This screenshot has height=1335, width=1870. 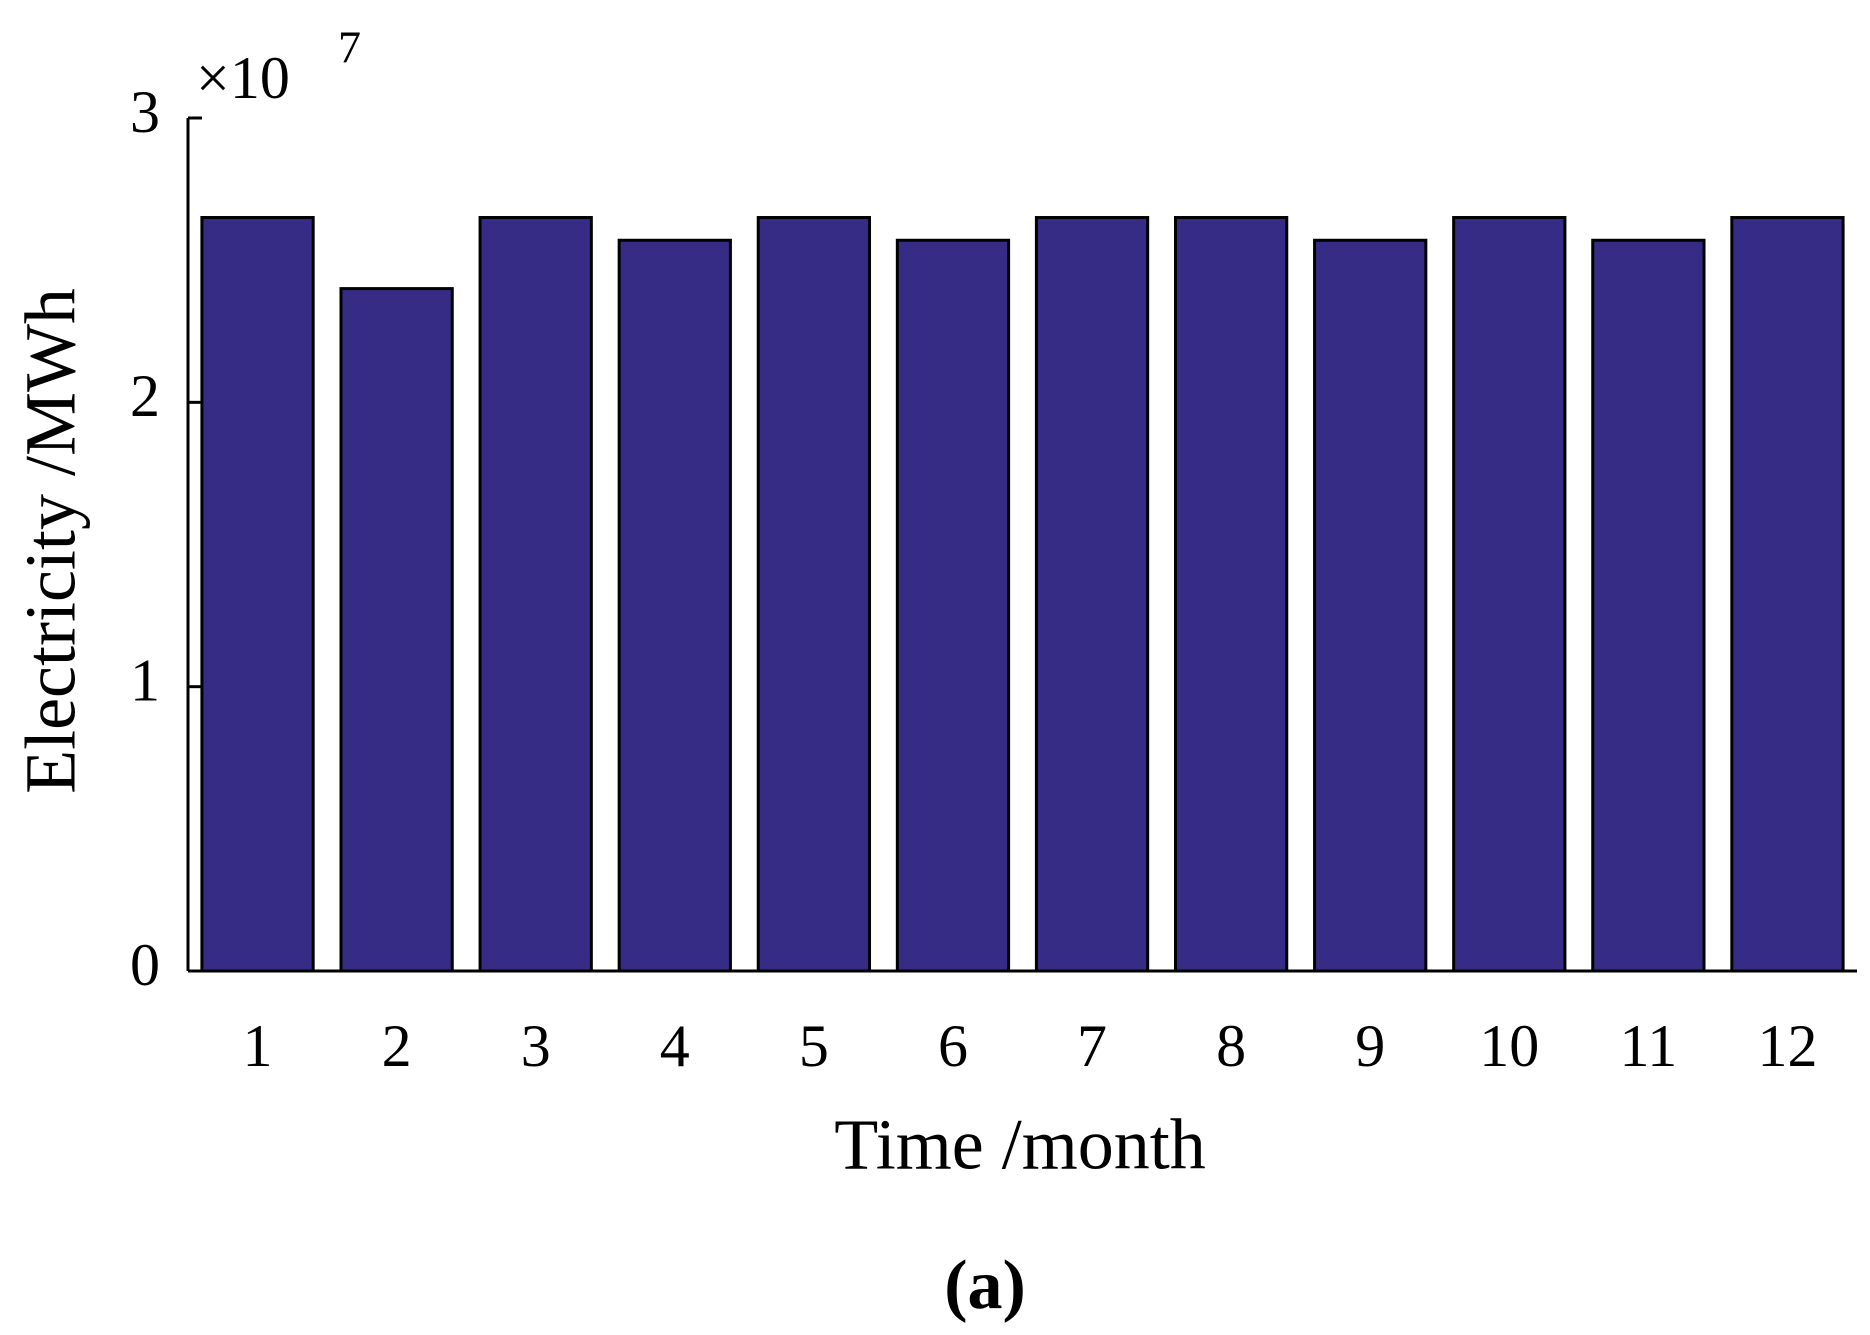 What do you see at coordinates (985, 1285) in the screenshot?
I see `caption: (a)` at bounding box center [985, 1285].